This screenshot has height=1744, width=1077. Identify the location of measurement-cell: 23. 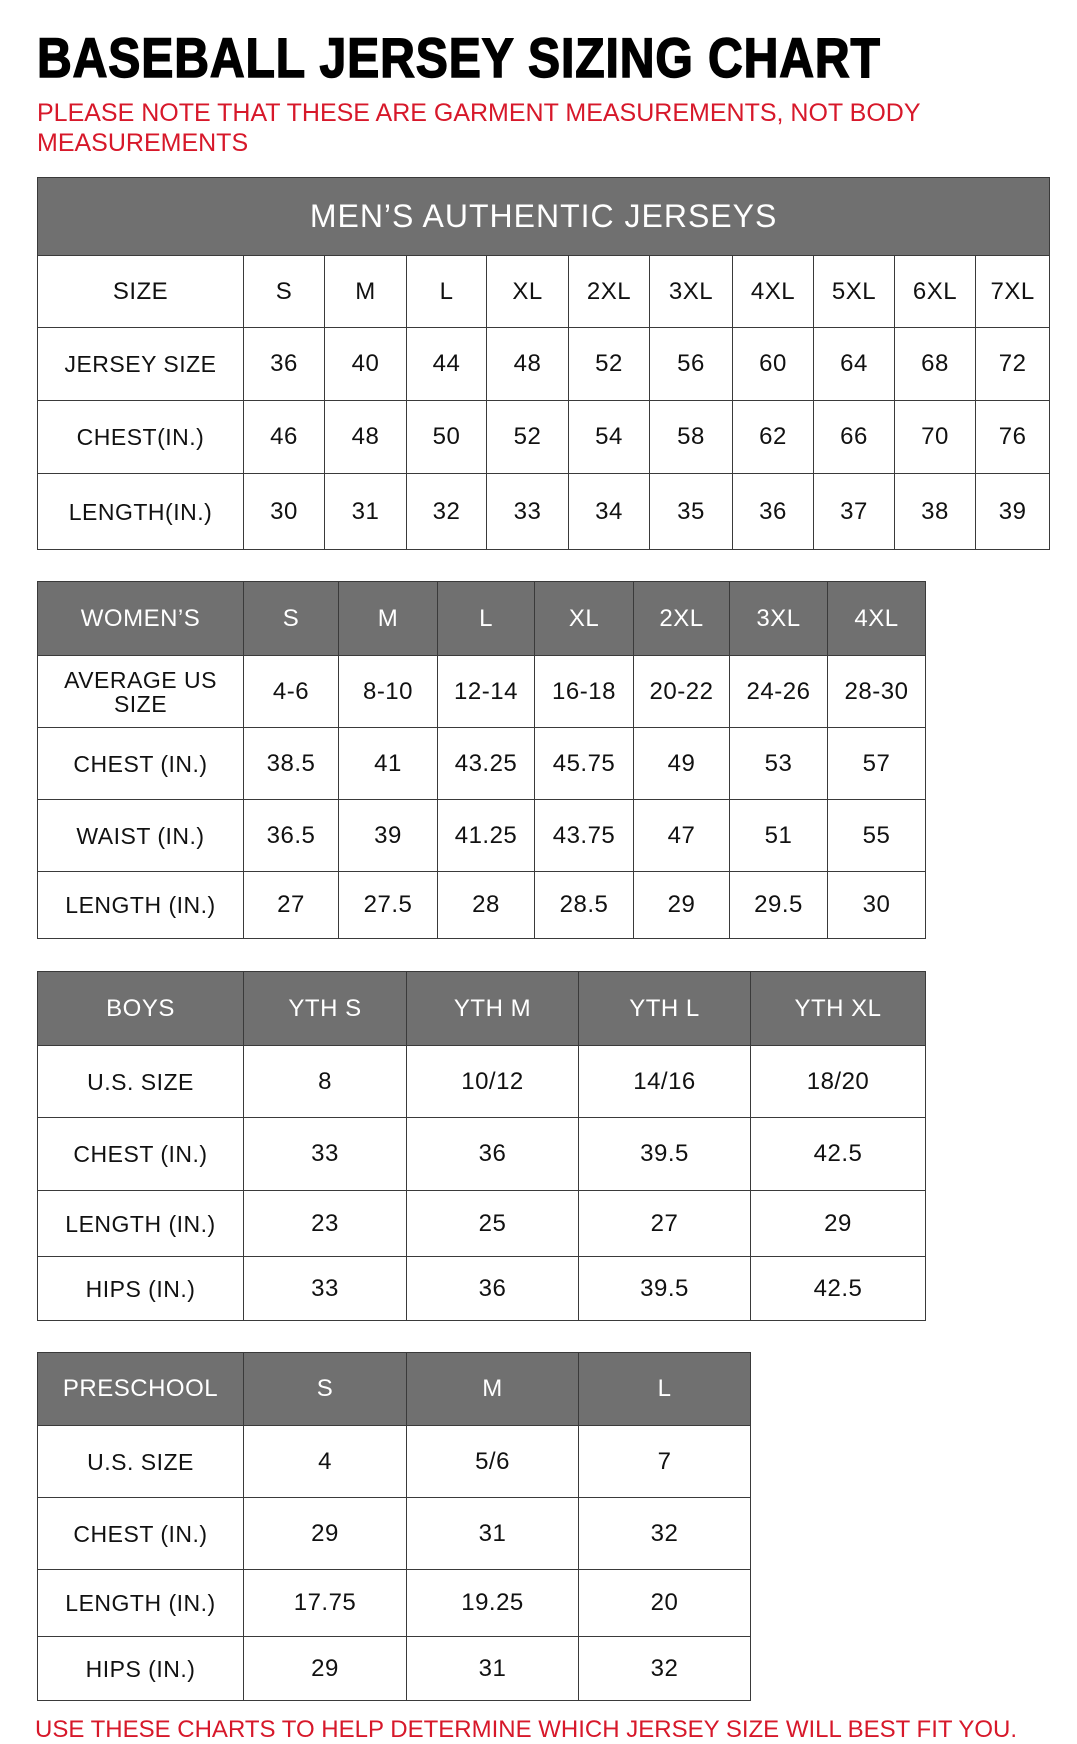
(325, 1223).